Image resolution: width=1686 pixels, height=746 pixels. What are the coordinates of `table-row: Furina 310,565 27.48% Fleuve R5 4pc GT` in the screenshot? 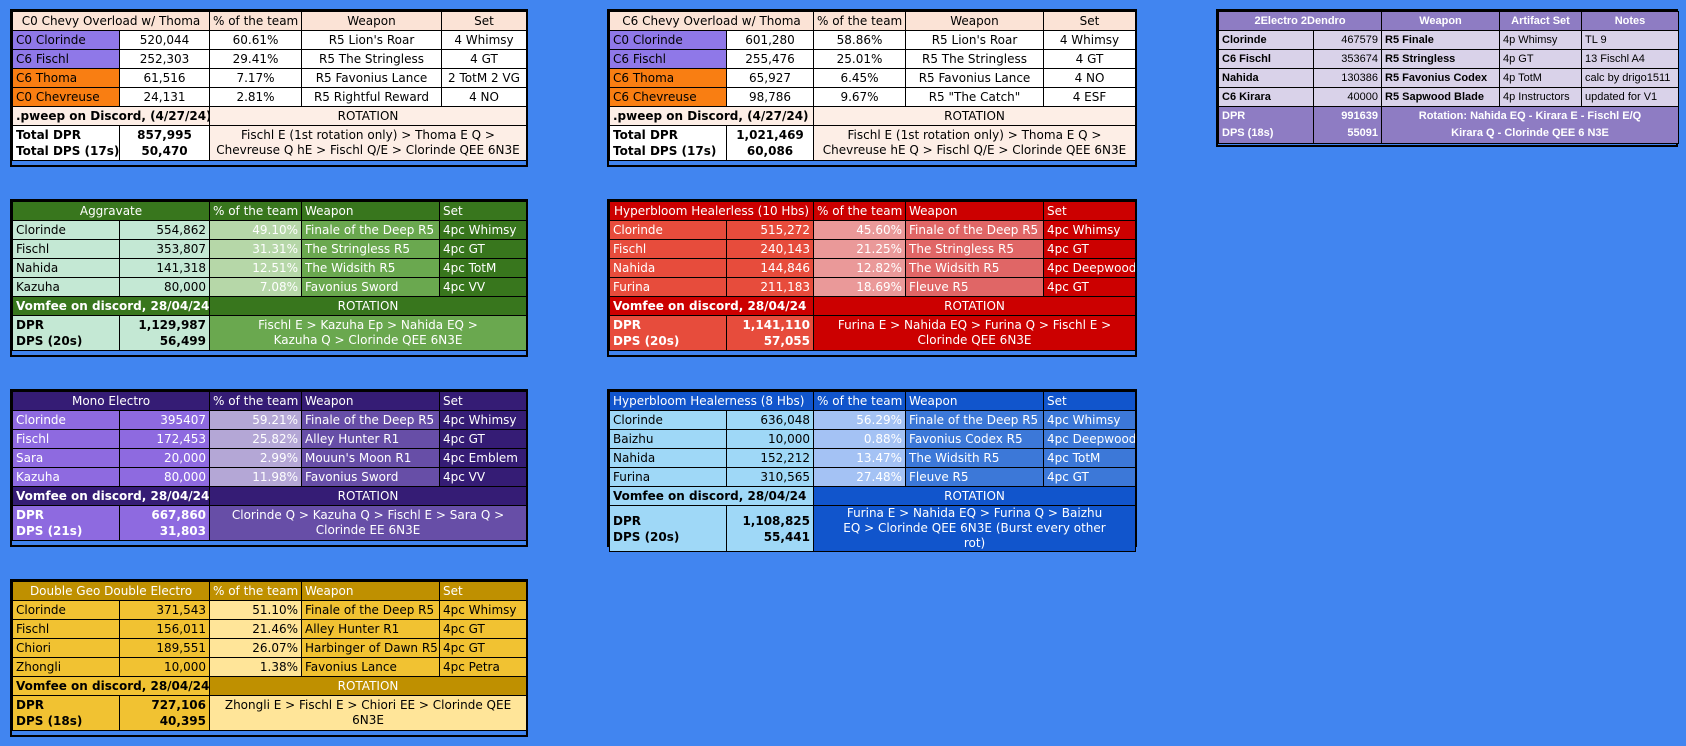 It's located at (873, 477).